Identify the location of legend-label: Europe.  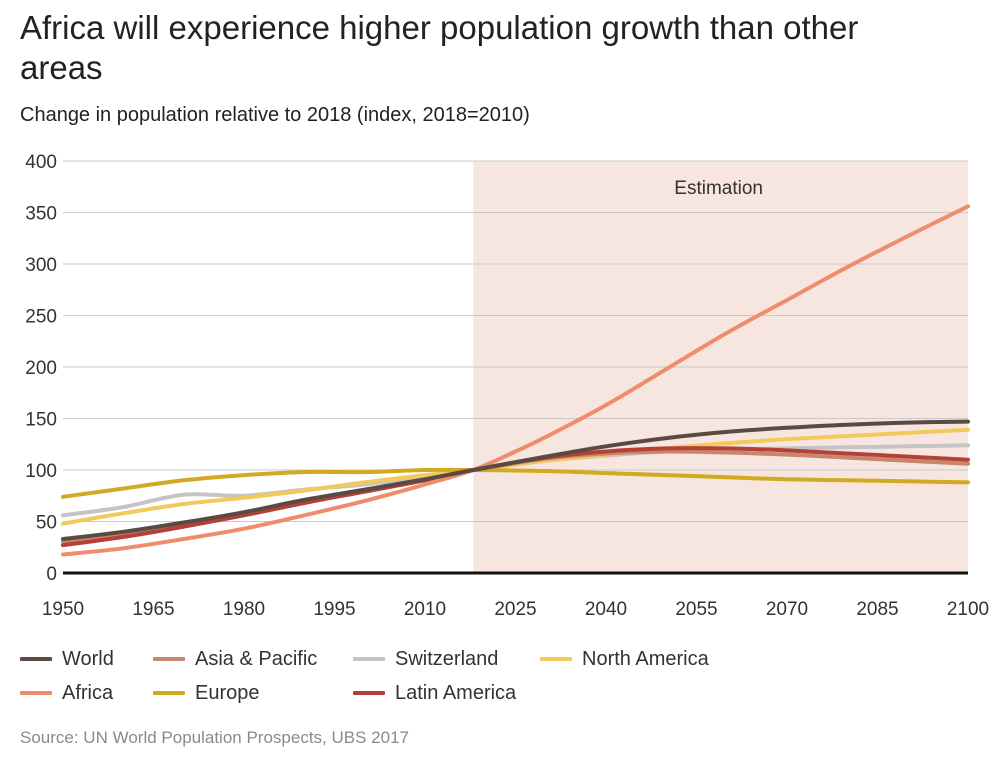
(227, 692).